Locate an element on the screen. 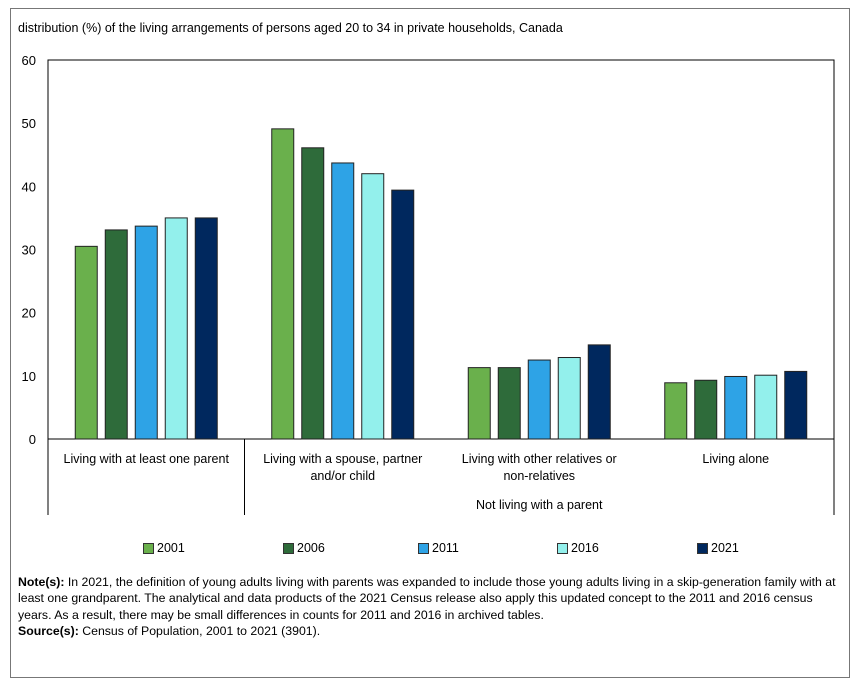  y-tick-label: 0 is located at coordinates (32, 439).